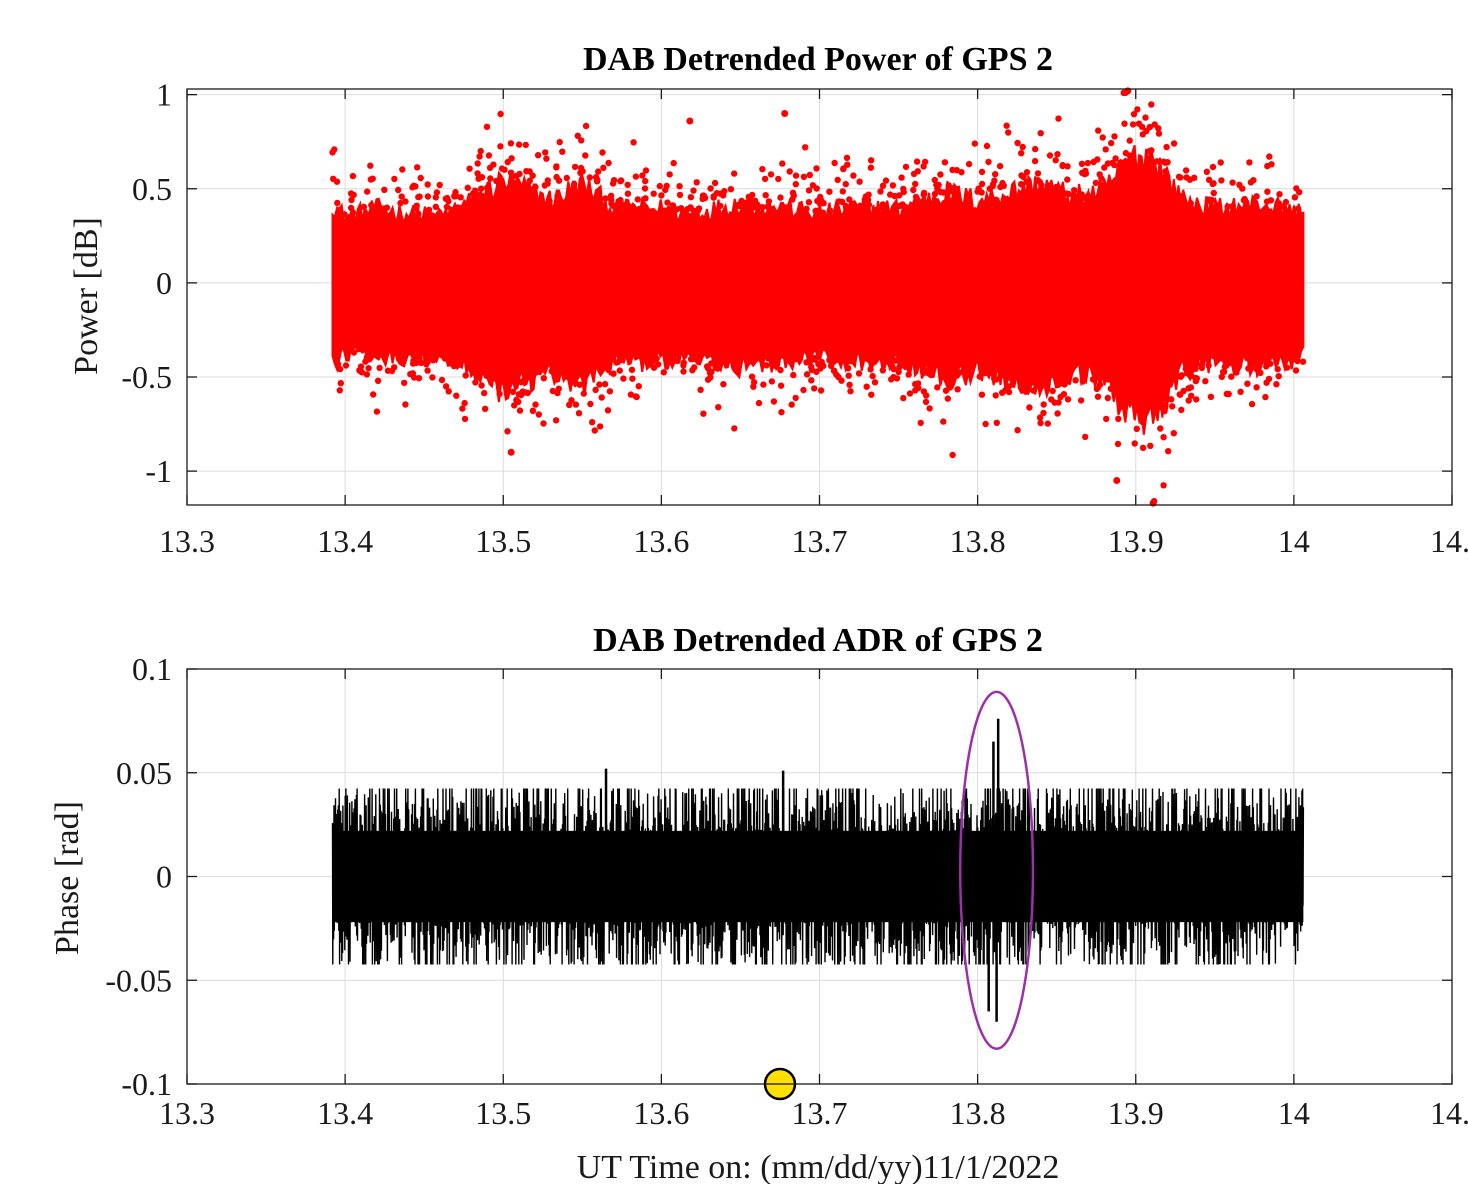  Describe the element at coordinates (187, 1113) in the screenshot. I see `x-tick-label: 13.3` at that location.